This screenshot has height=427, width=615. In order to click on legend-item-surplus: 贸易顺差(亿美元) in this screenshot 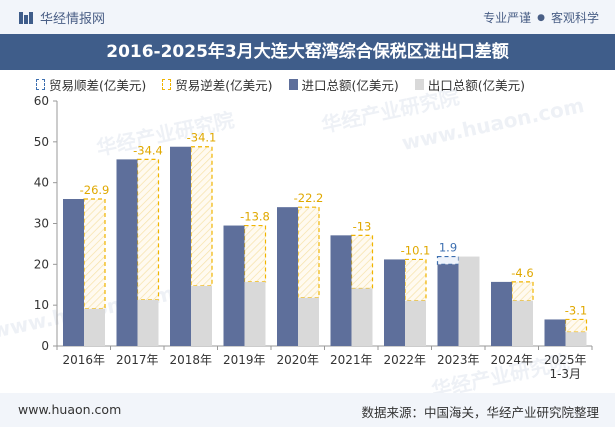, I will do `click(91, 84)`.